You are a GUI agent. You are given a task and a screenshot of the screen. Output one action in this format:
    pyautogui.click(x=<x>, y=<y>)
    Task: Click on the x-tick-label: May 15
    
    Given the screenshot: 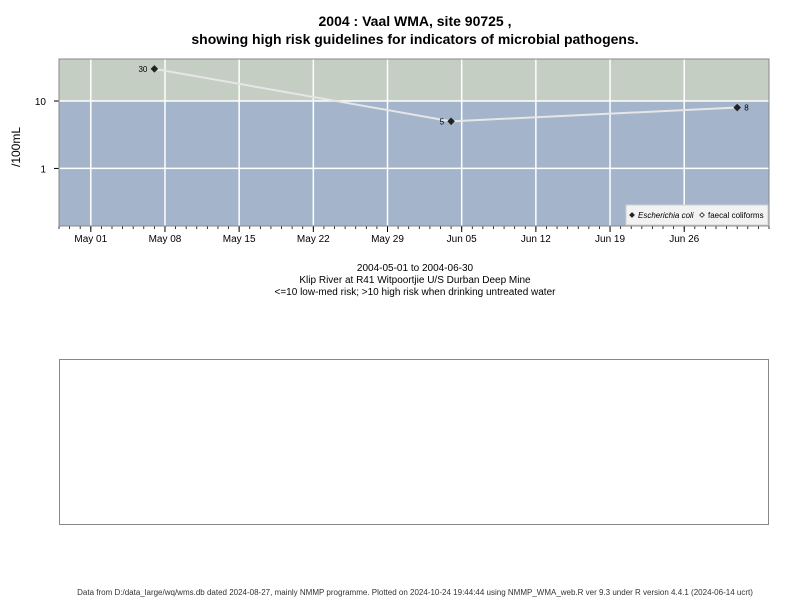 What is the action you would take?
    pyautogui.click(x=239, y=239)
    